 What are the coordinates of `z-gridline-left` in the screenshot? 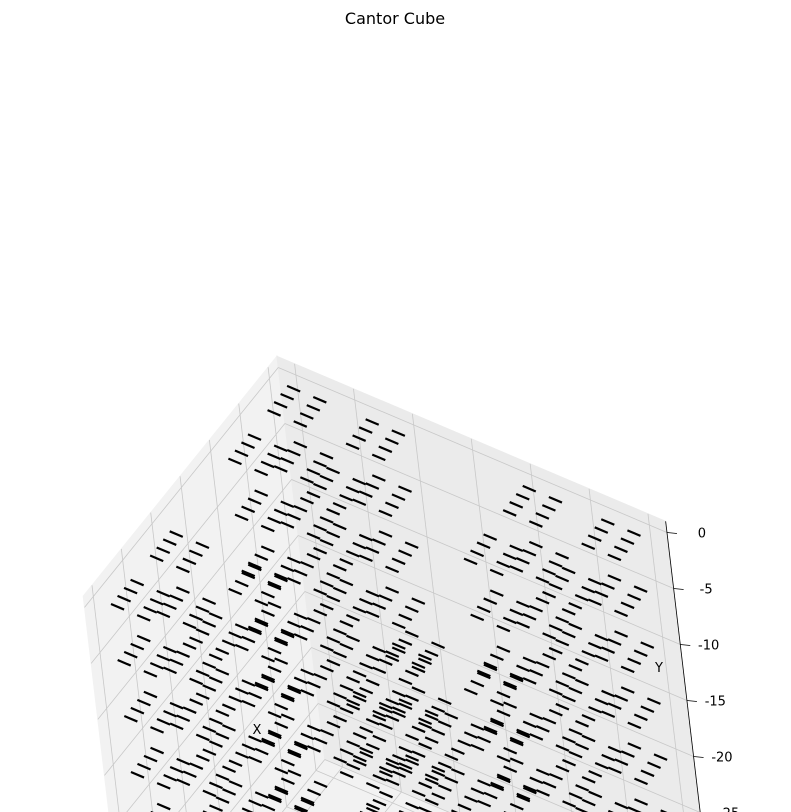 It's located at (188, 543).